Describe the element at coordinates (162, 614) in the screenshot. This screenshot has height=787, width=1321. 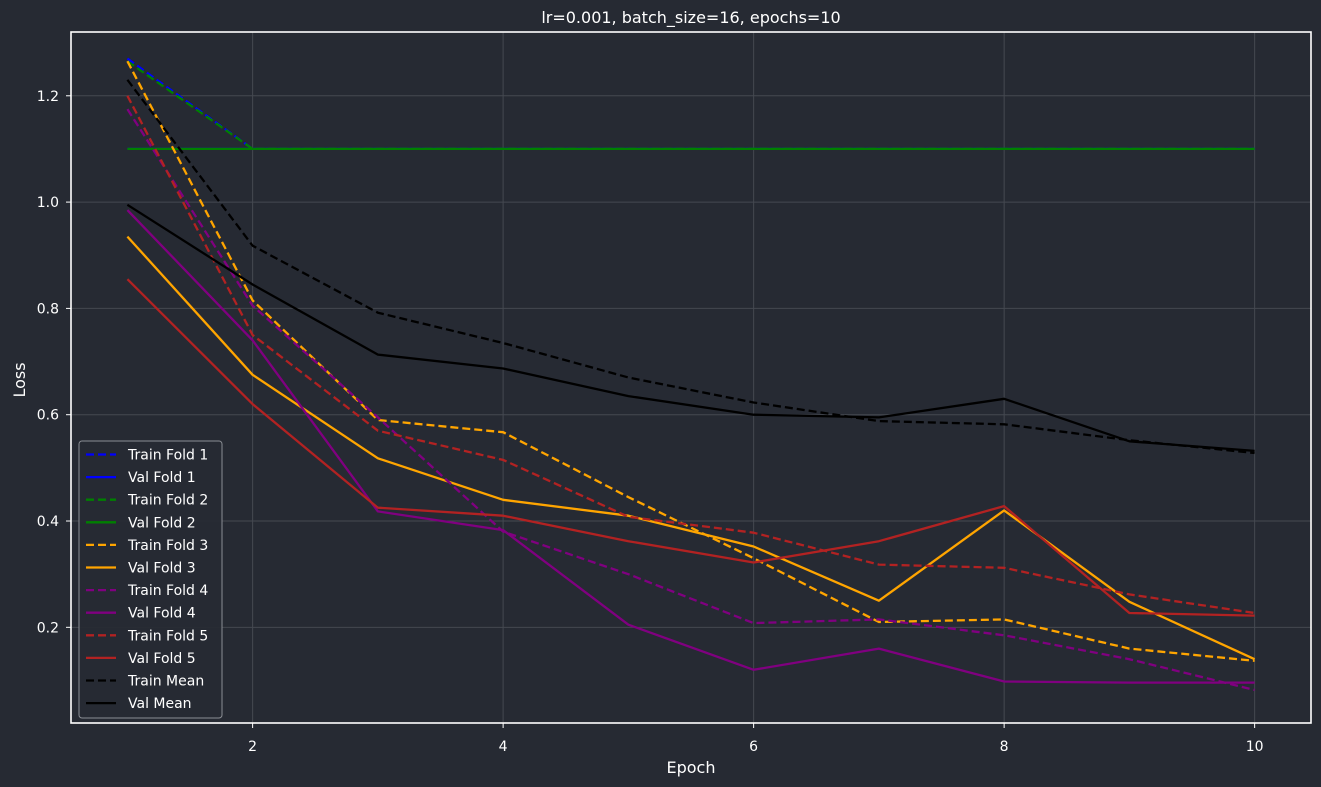
I see `legend-label: Val Fold 4` at that location.